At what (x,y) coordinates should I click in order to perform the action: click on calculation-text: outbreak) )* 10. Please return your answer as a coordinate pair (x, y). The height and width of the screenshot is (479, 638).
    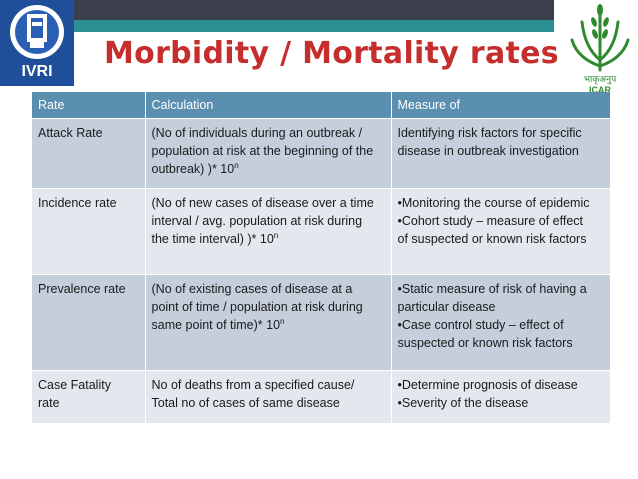
    Looking at the image, I should click on (193, 169).